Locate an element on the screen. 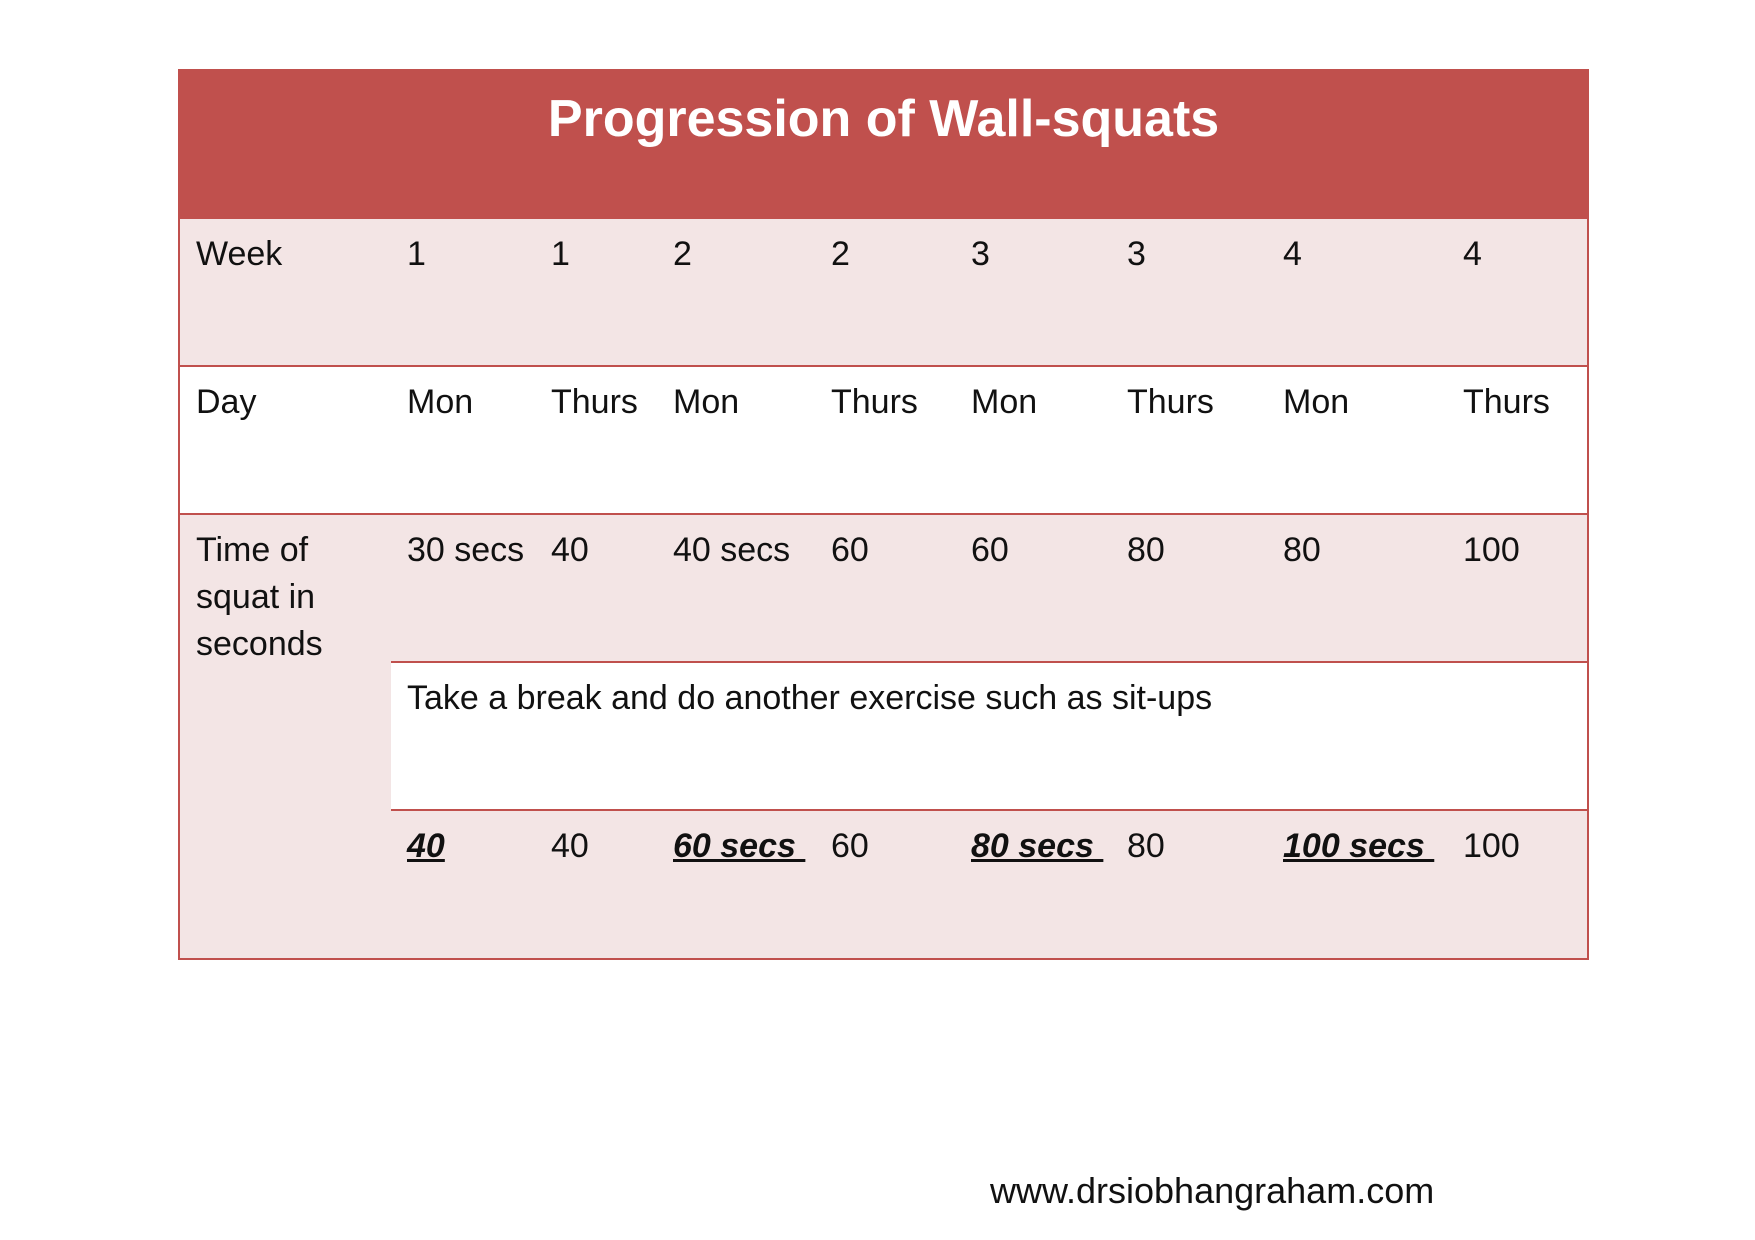 The image size is (1755, 1240). week-row: Week 1 1 2 2 3 3 4 4 is located at coordinates (884, 291).